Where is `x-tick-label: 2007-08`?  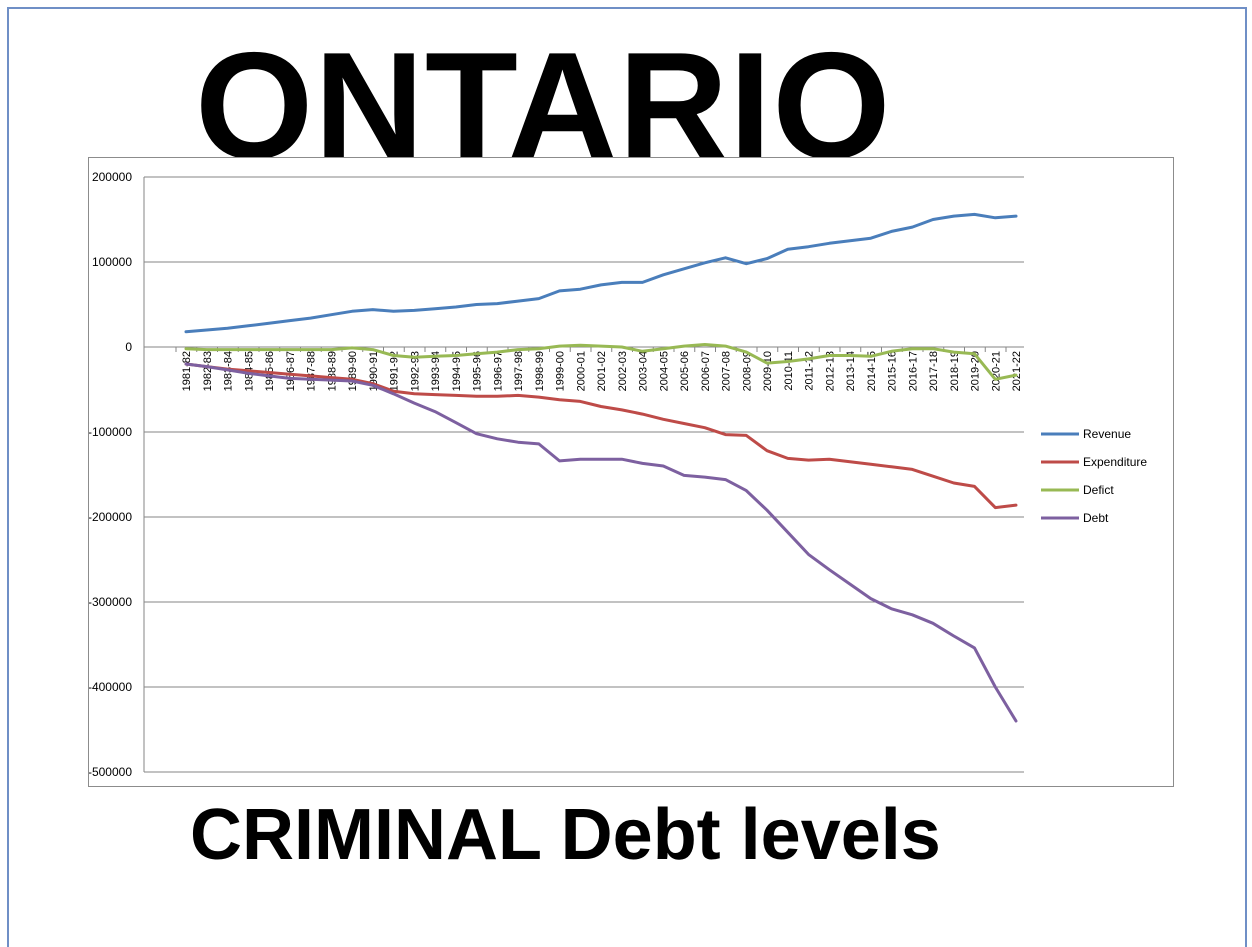
x-tick-label: 2007-08 is located at coordinates (727, 371).